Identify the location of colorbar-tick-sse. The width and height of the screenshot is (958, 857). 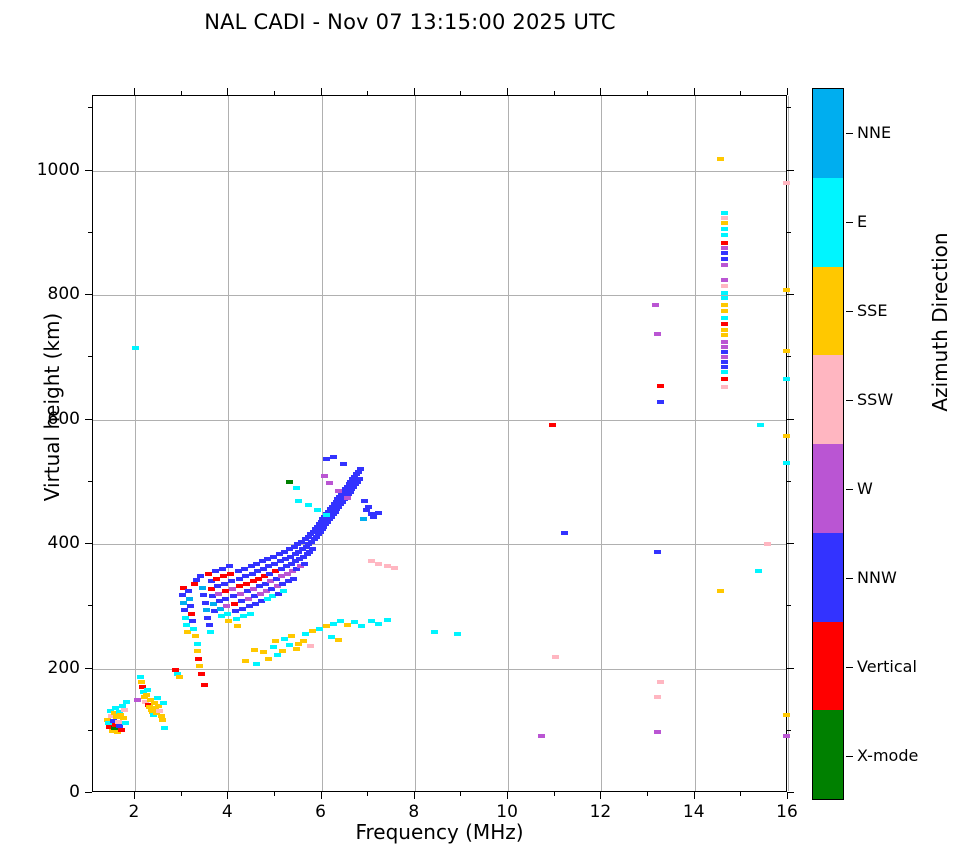
(849, 311).